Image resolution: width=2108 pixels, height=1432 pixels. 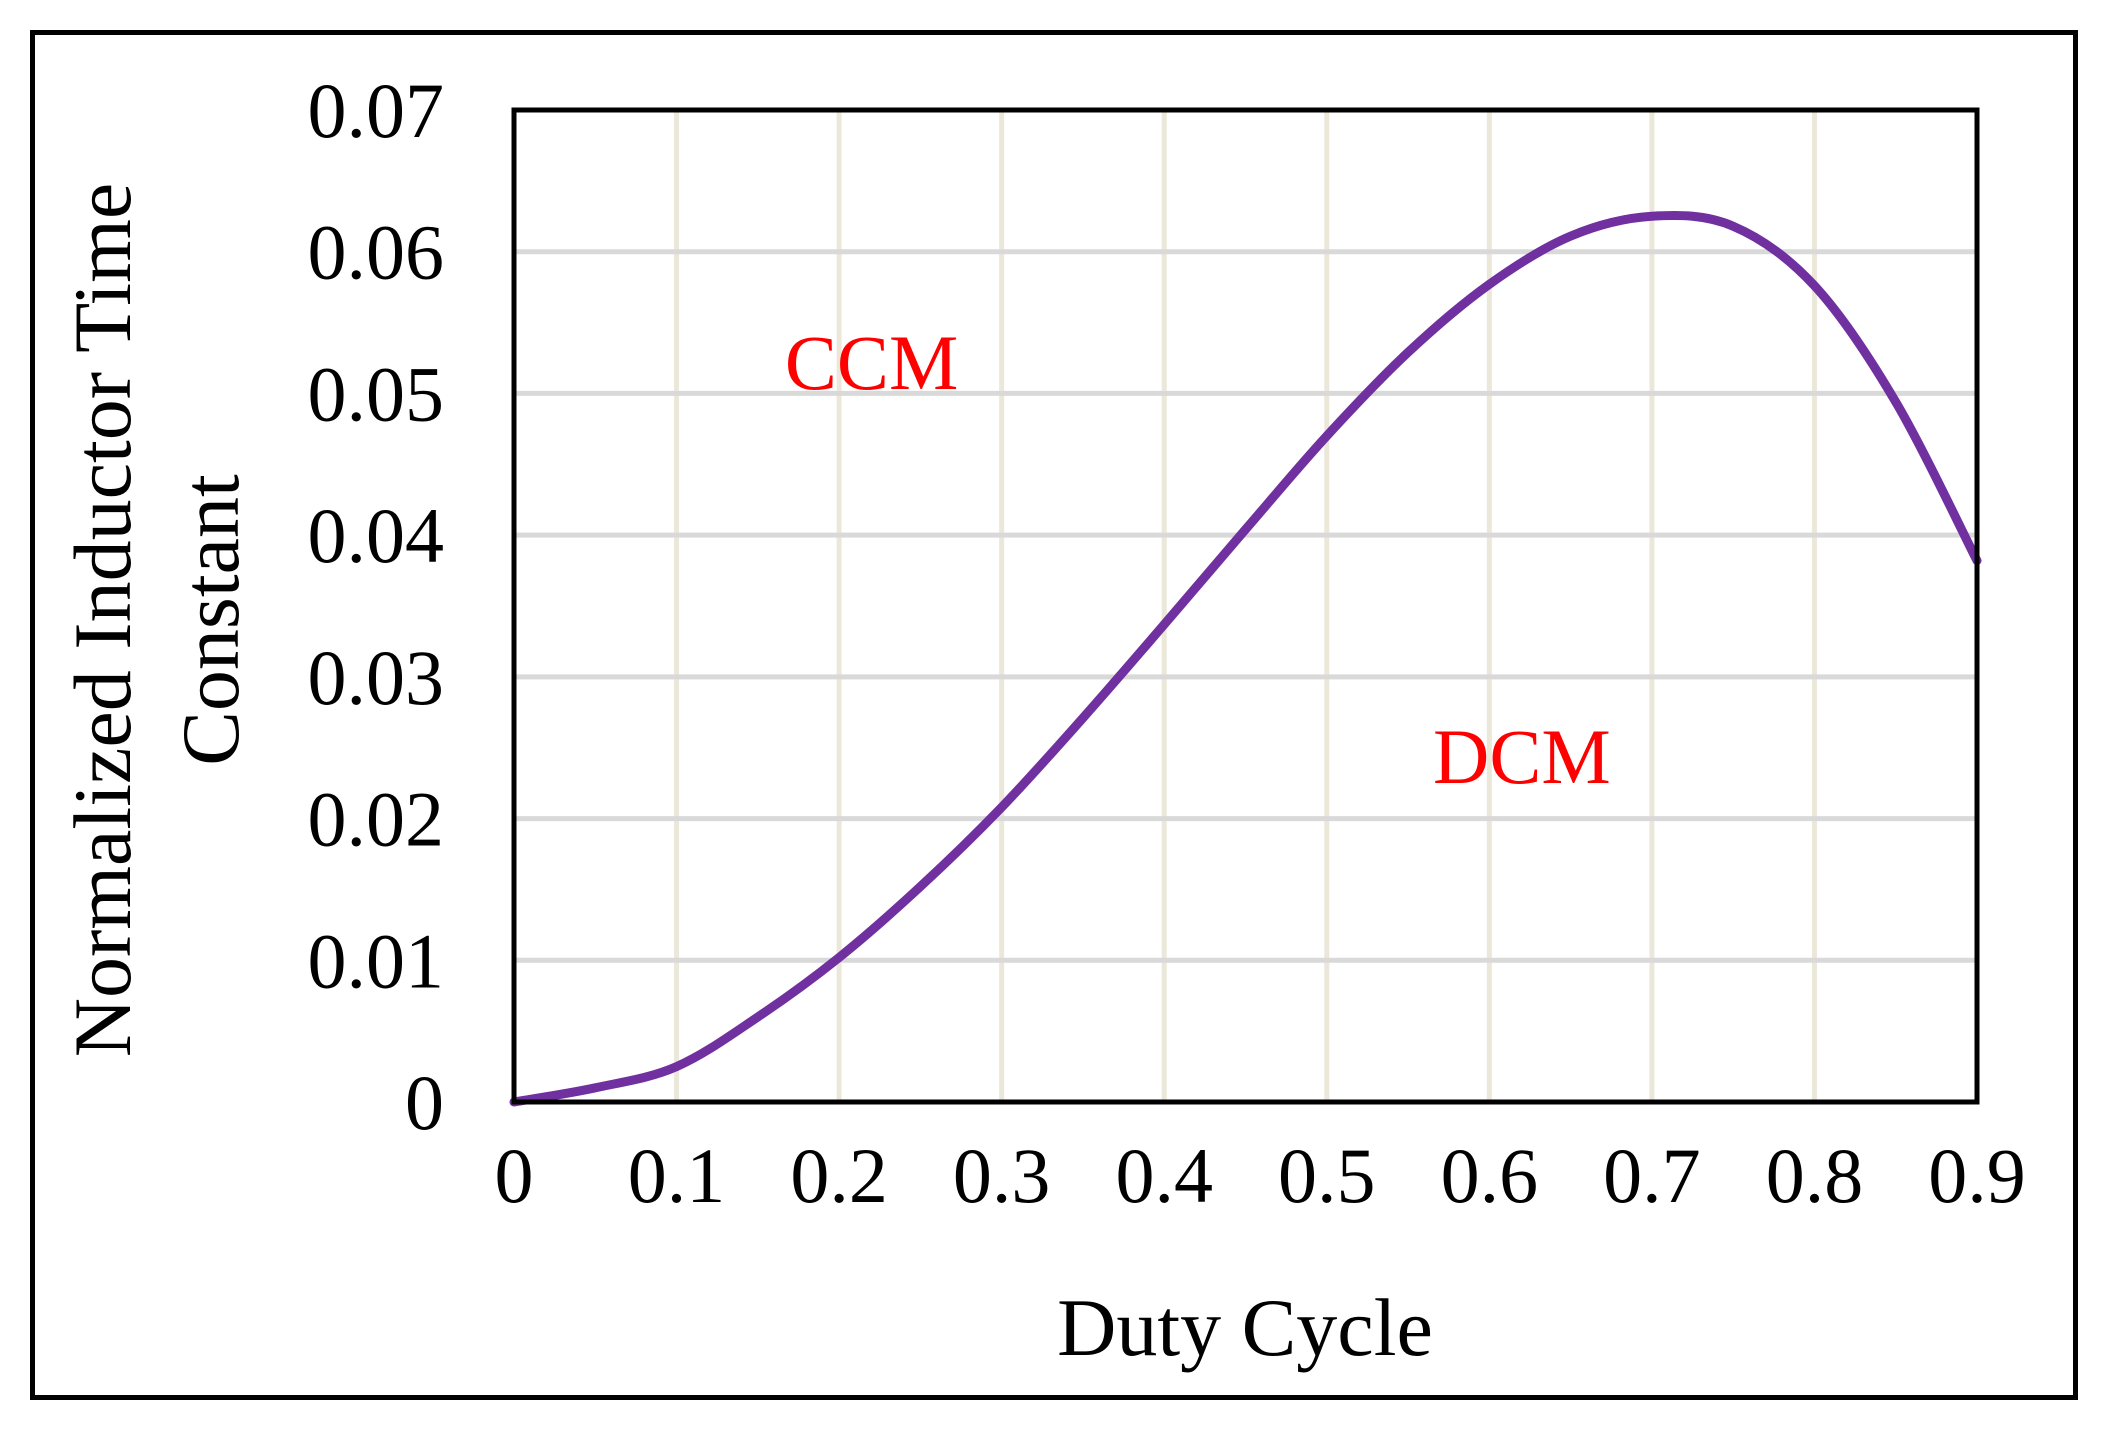 I want to click on x-tick-label: 0.2, so click(x=839, y=1175).